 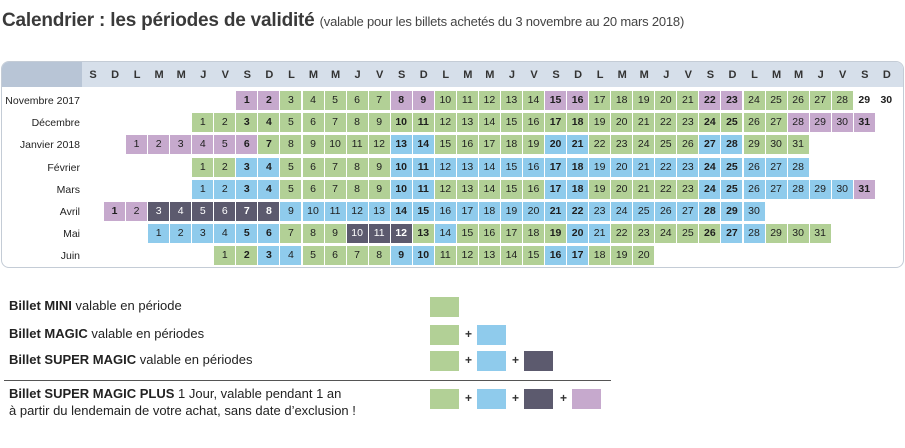 What do you see at coordinates (469, 360) in the screenshot?
I see `plus-sign: +` at bounding box center [469, 360].